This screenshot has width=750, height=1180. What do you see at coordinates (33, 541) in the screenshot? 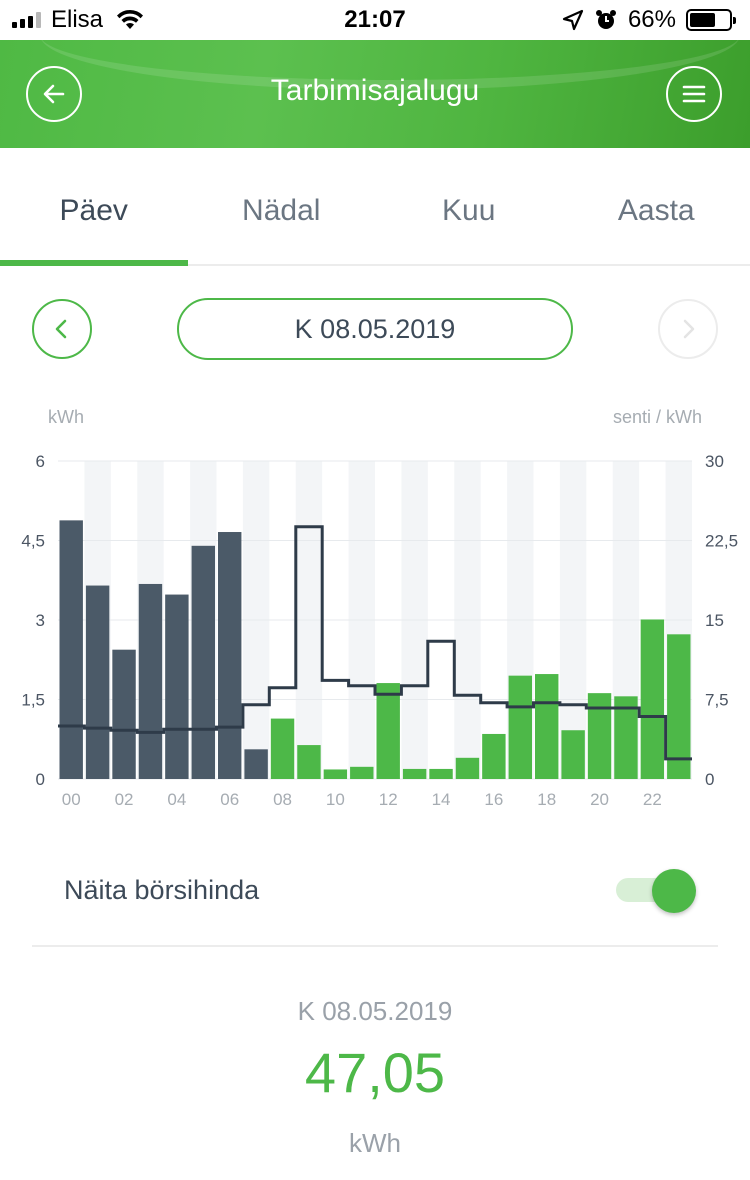
I see `left-tick-label: 4,5` at bounding box center [33, 541].